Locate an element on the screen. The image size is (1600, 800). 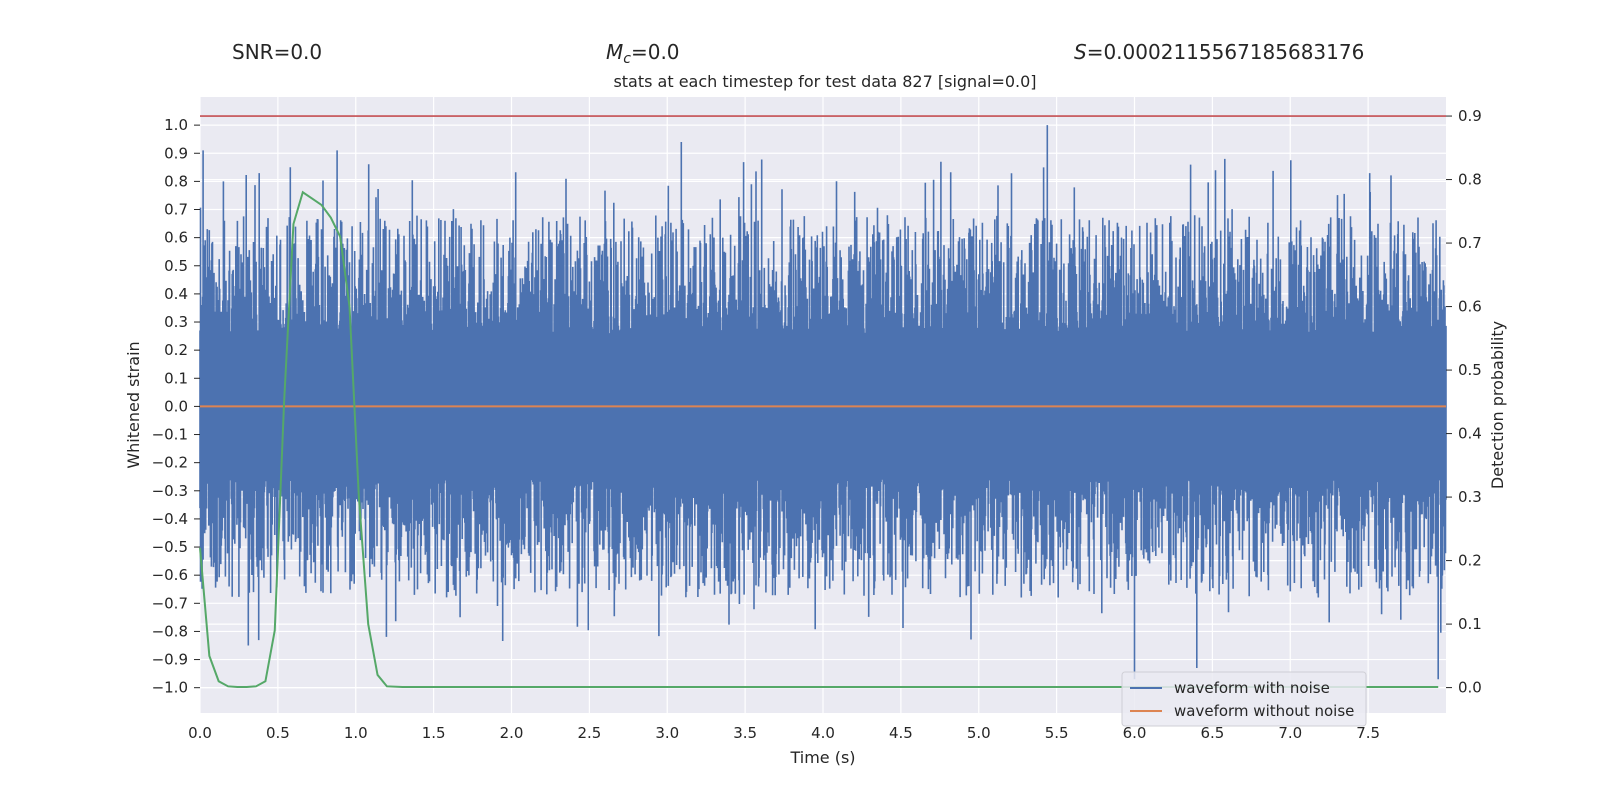
x-tick-label: 0.0 is located at coordinates (200, 733).